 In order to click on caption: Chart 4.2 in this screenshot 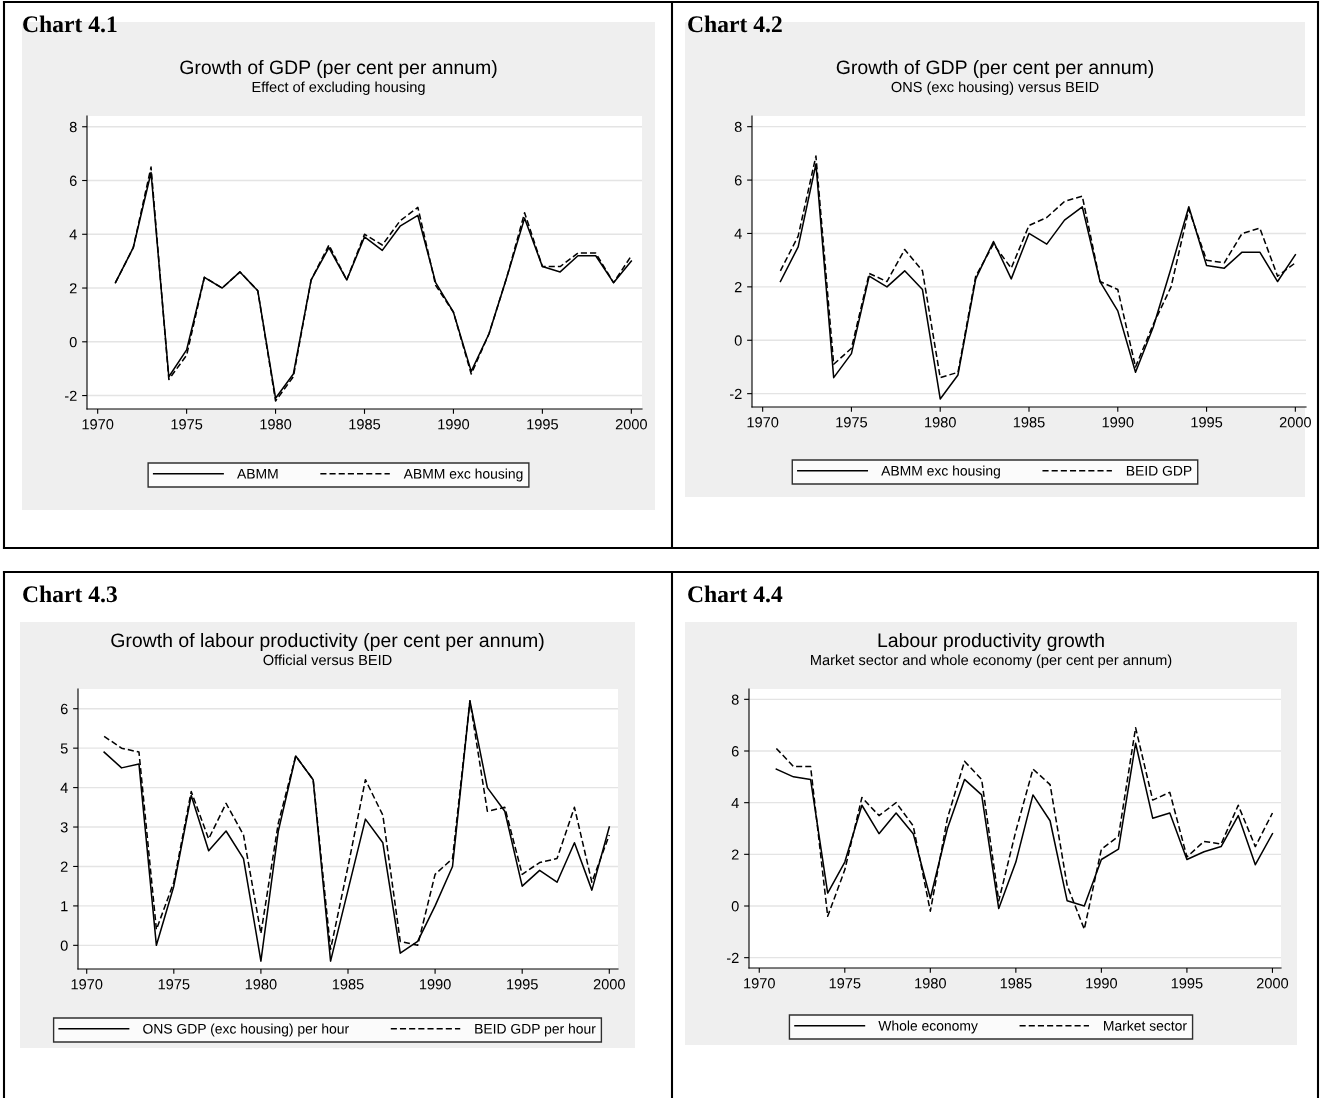, I will do `click(735, 24)`.